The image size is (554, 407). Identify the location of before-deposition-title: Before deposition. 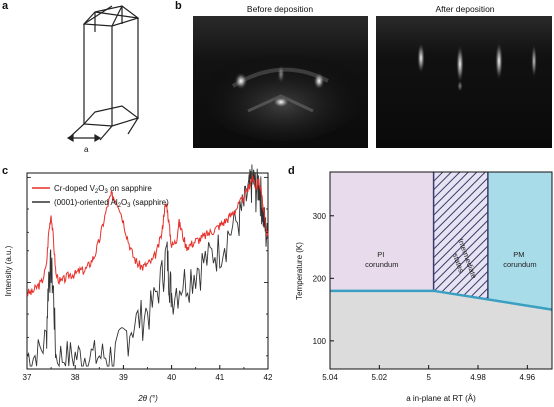
(280, 9).